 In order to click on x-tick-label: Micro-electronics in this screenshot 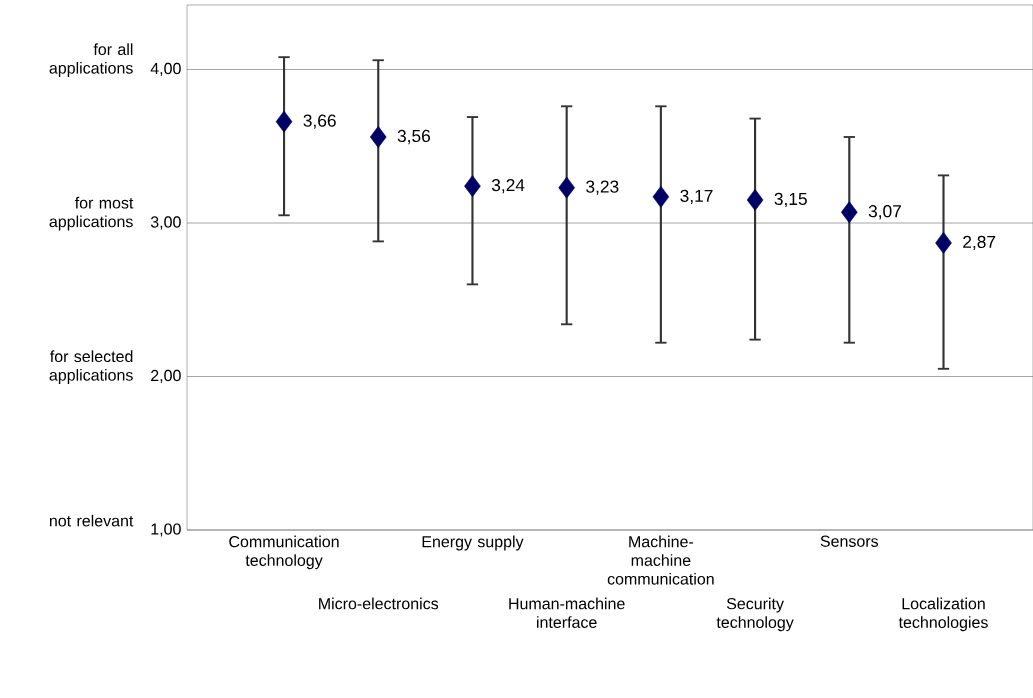, I will do `click(379, 603)`.